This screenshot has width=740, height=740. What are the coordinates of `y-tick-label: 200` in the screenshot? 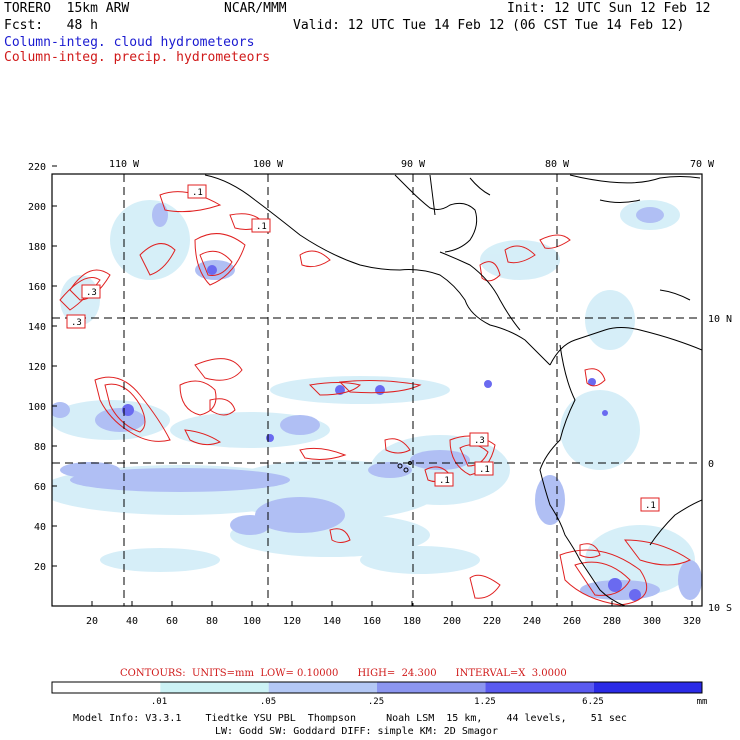 It's located at (37, 207).